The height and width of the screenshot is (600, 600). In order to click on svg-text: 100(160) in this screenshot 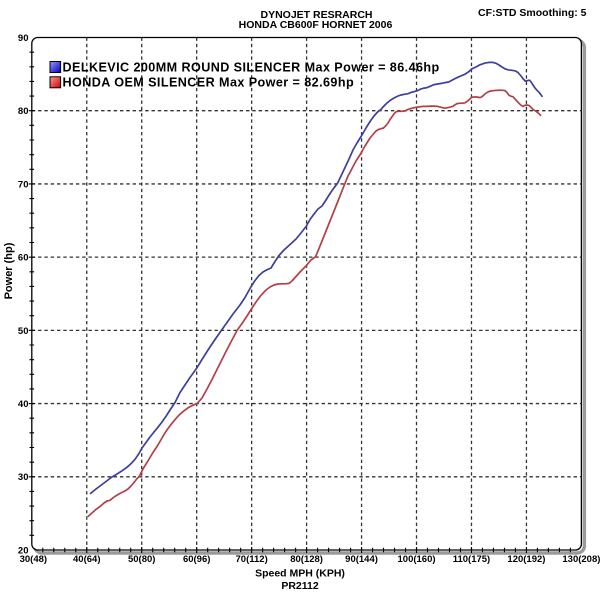, I will do `click(417, 559)`.